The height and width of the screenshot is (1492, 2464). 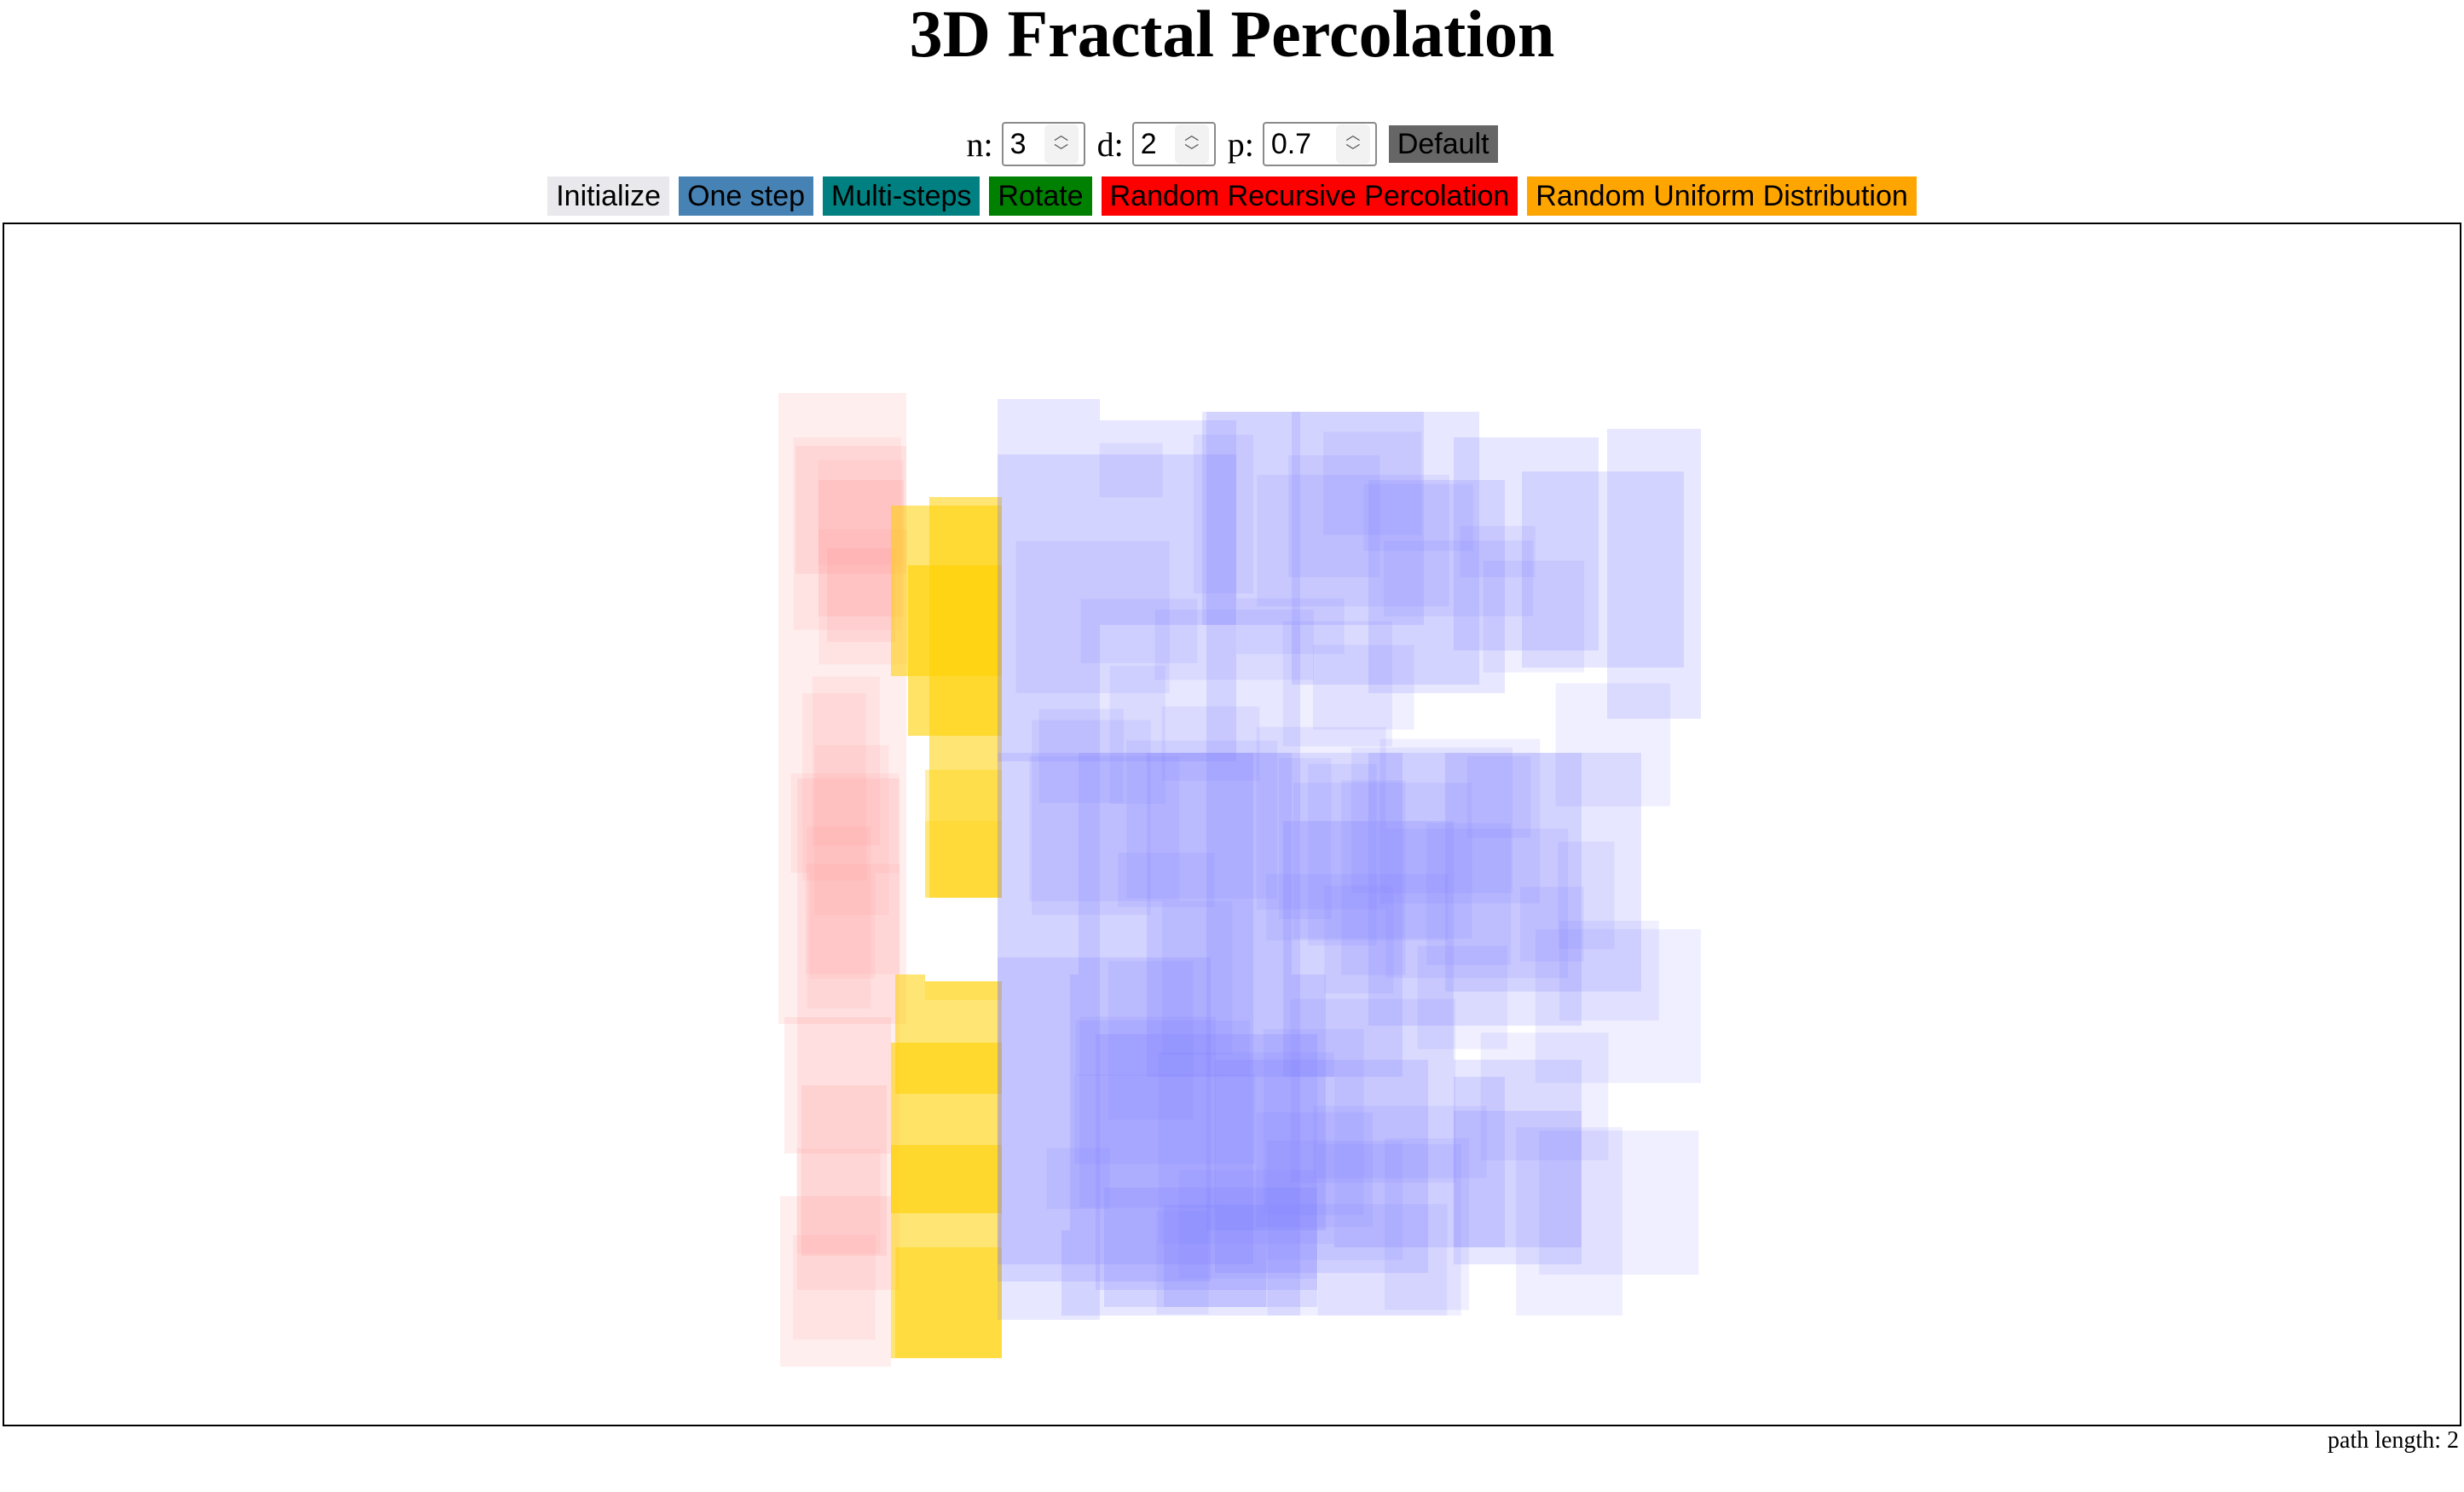 What do you see at coordinates (1310, 196) in the screenshot?
I see `random-recursive-percolation-button: Random Recursive Percolation` at bounding box center [1310, 196].